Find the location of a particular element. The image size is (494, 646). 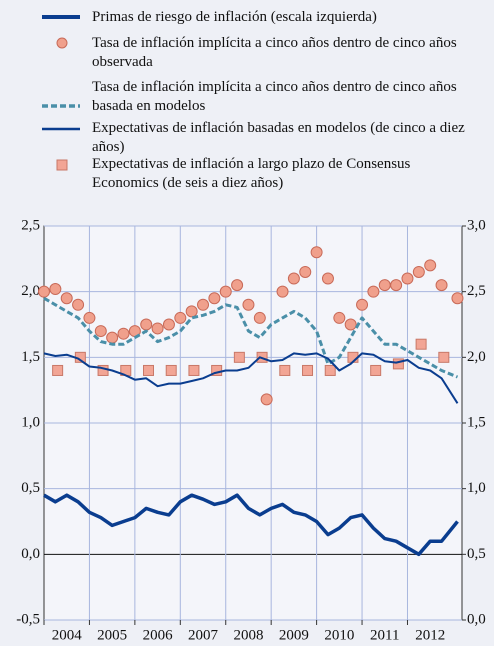

y2-tick-label: 1,5 is located at coordinates (476, 422).